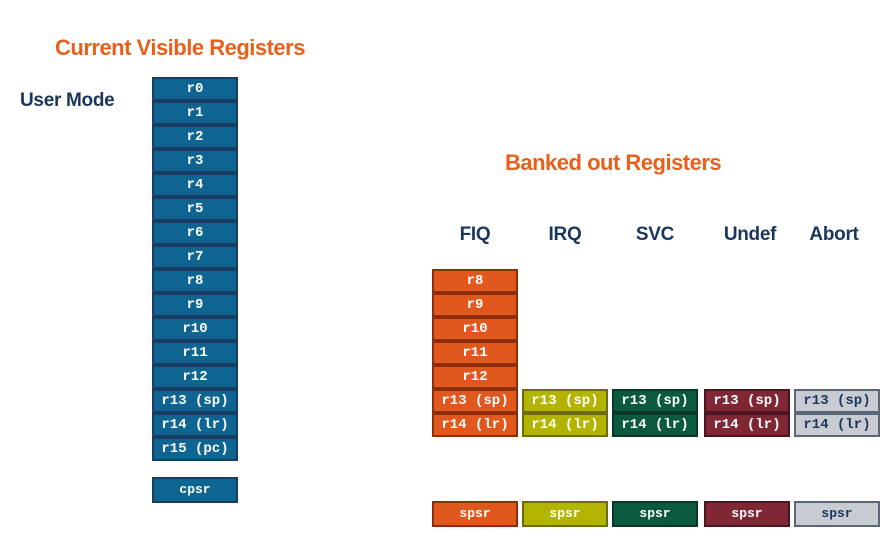 The width and height of the screenshot is (892, 534). I want to click on register-r13-sp: r13 (sp), so click(195, 401).